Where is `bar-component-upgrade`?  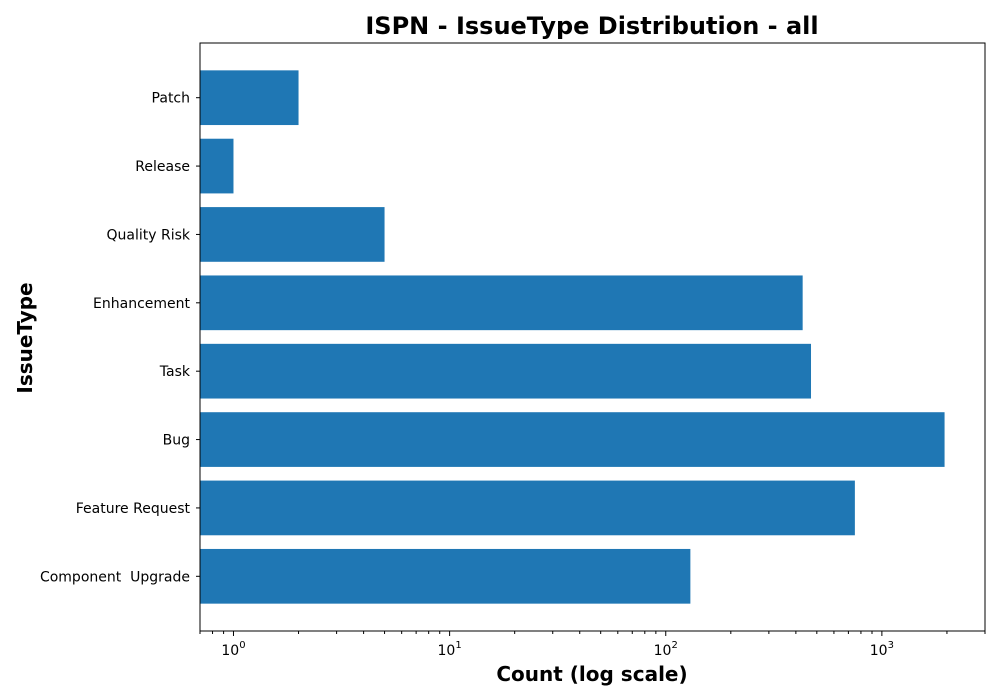
bar-component-upgrade is located at coordinates (445, 576).